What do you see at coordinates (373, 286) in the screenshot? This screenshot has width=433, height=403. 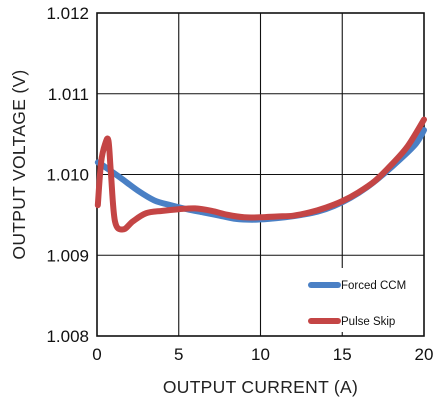 I see `legend-label-forced-ccm: Forced CCM` at bounding box center [373, 286].